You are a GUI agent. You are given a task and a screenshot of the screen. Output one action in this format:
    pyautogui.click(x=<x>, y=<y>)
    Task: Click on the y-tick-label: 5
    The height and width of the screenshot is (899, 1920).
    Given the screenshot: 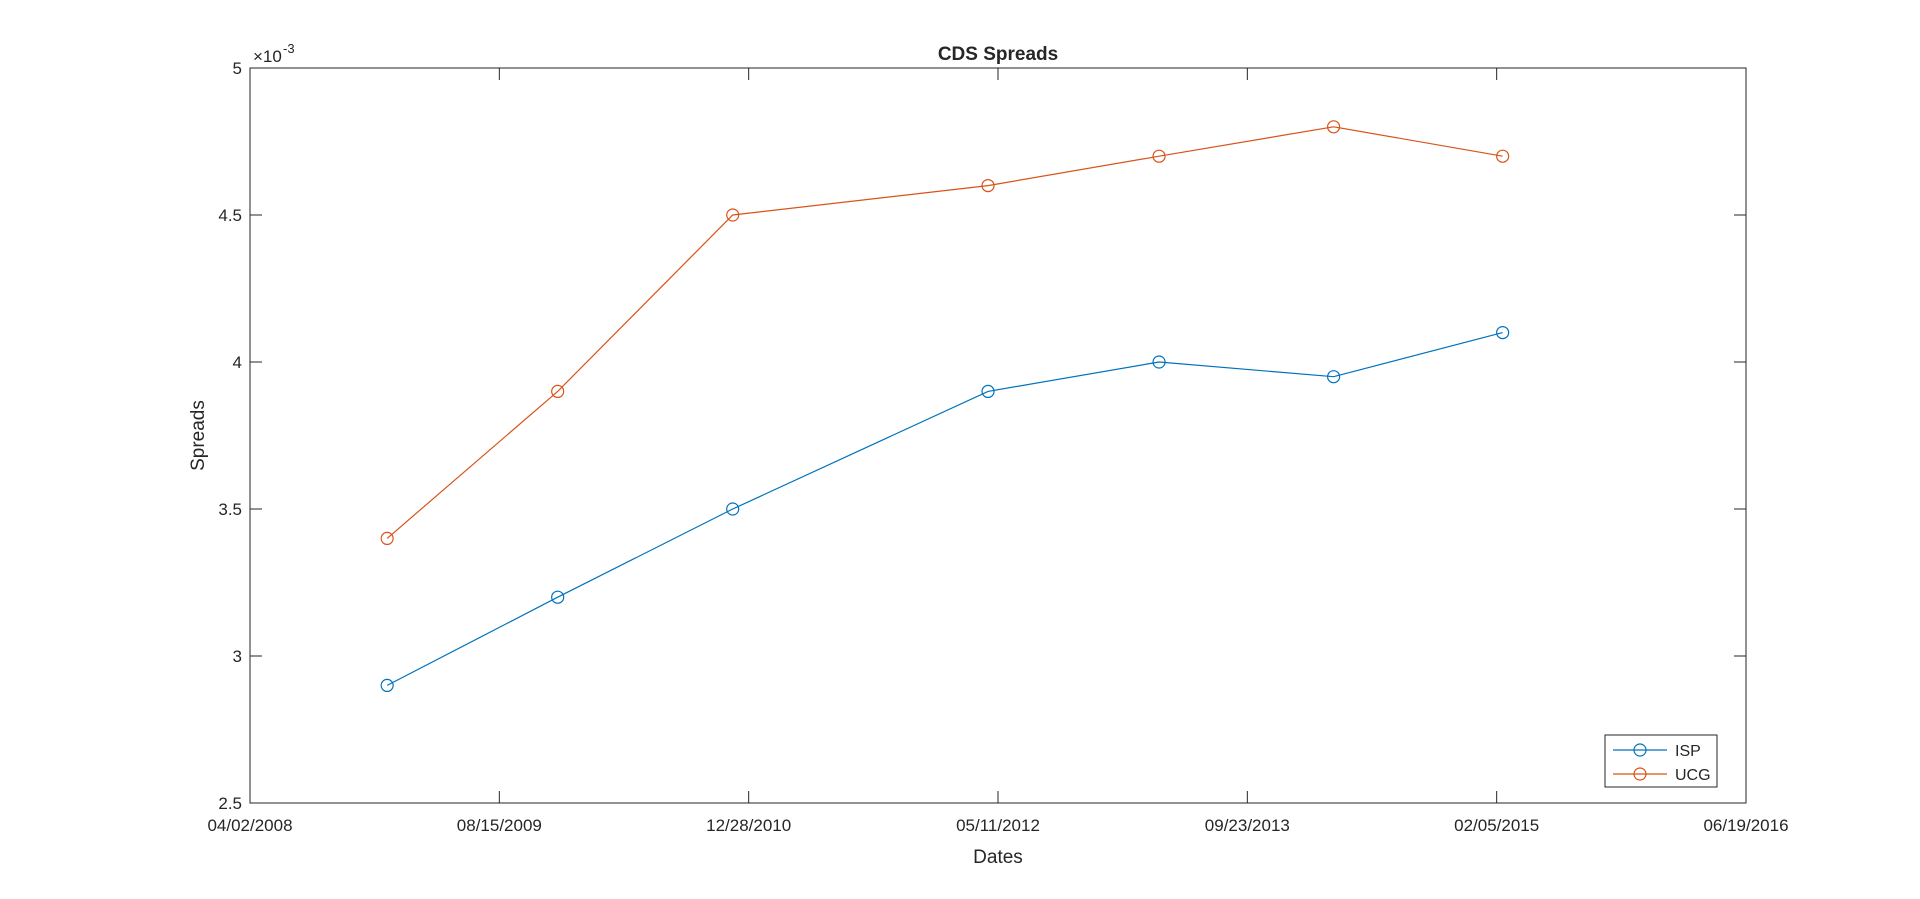 What is the action you would take?
    pyautogui.click(x=237, y=68)
    